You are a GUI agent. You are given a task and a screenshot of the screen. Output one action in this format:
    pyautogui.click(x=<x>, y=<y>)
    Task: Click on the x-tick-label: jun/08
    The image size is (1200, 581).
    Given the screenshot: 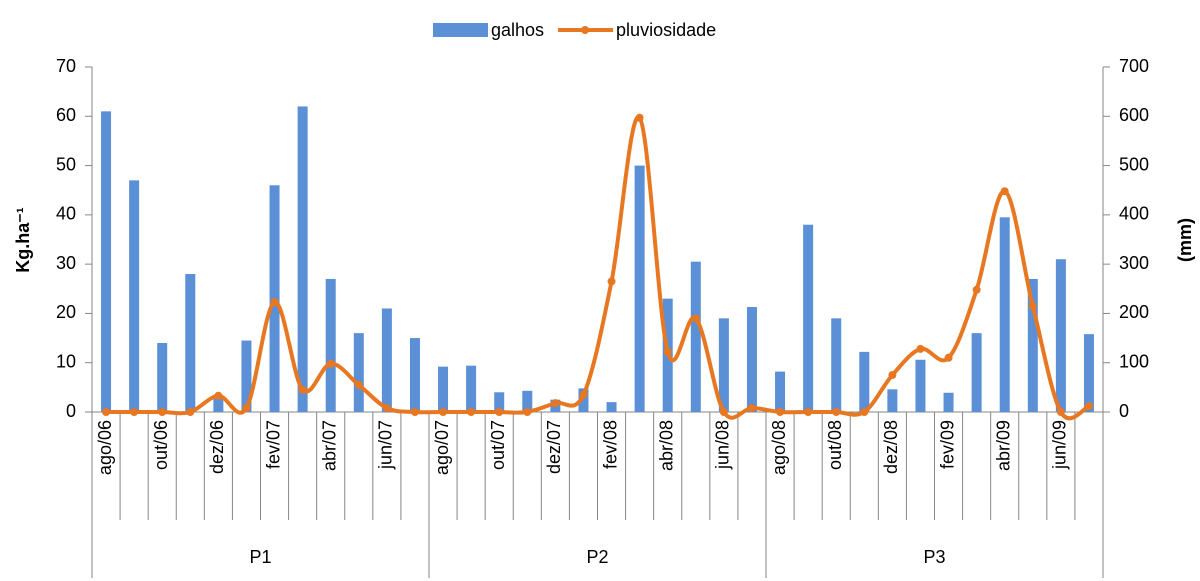 What is the action you would take?
    pyautogui.click(x=723, y=445)
    